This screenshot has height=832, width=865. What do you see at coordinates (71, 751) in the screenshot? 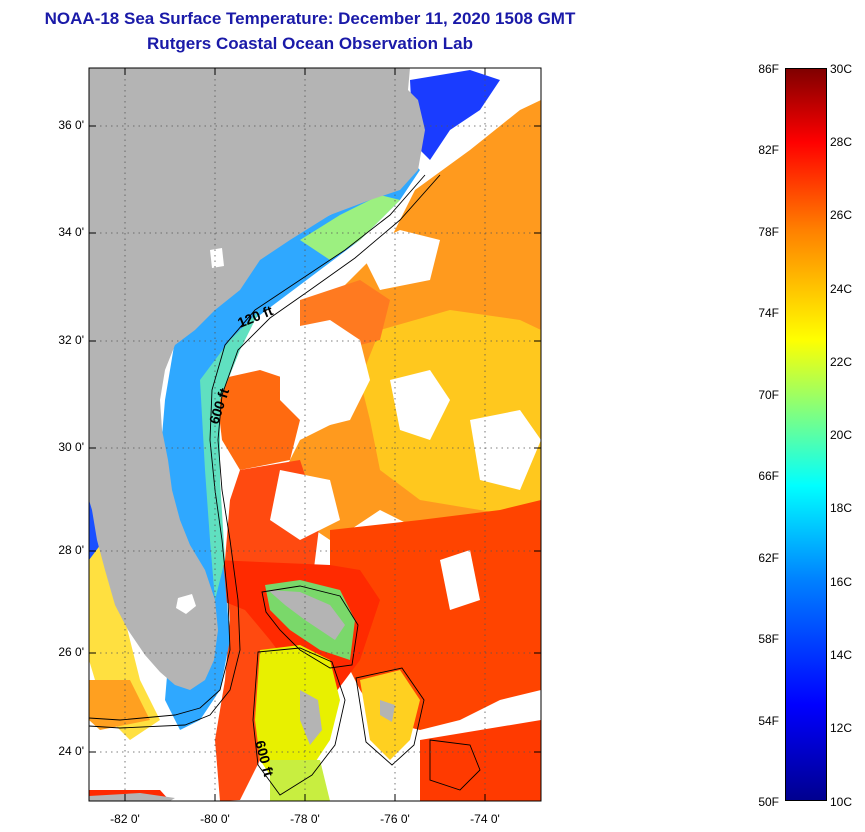
I see `lat-label-24: 24 0'` at bounding box center [71, 751].